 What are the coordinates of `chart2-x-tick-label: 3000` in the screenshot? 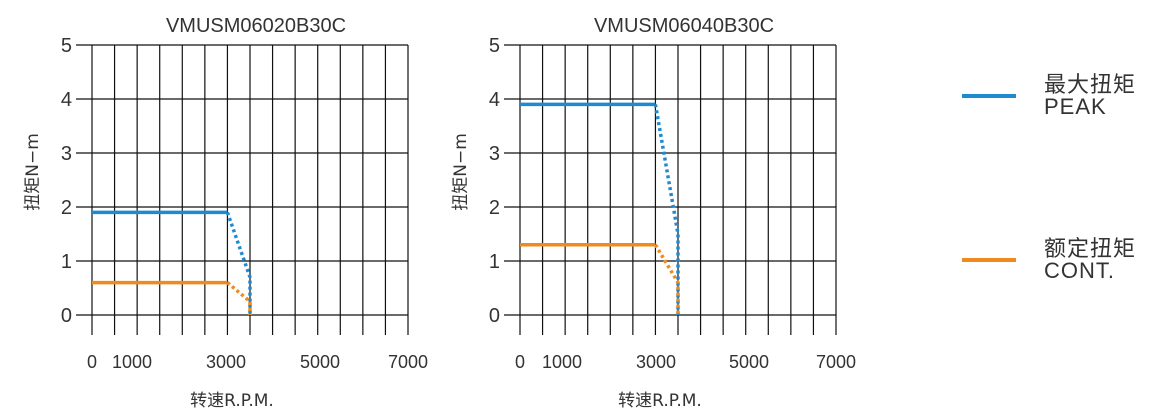 It's located at (656, 362).